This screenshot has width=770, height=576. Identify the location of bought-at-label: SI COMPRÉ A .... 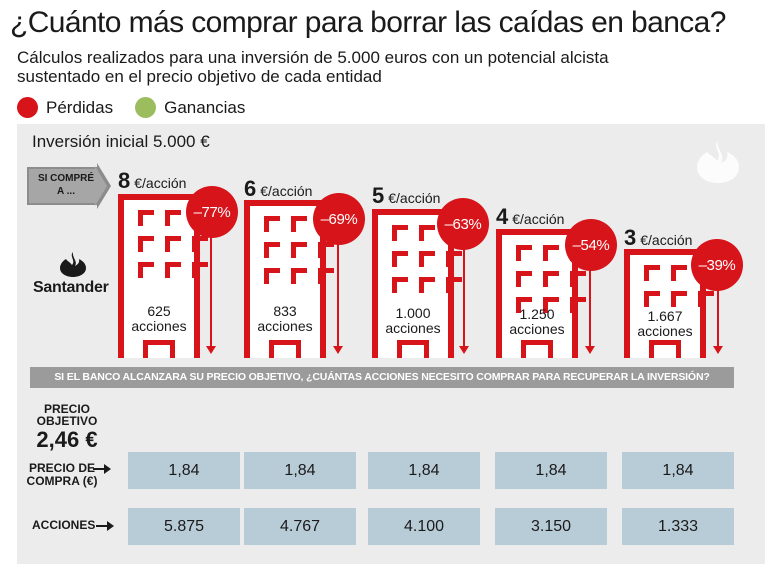
(66, 185).